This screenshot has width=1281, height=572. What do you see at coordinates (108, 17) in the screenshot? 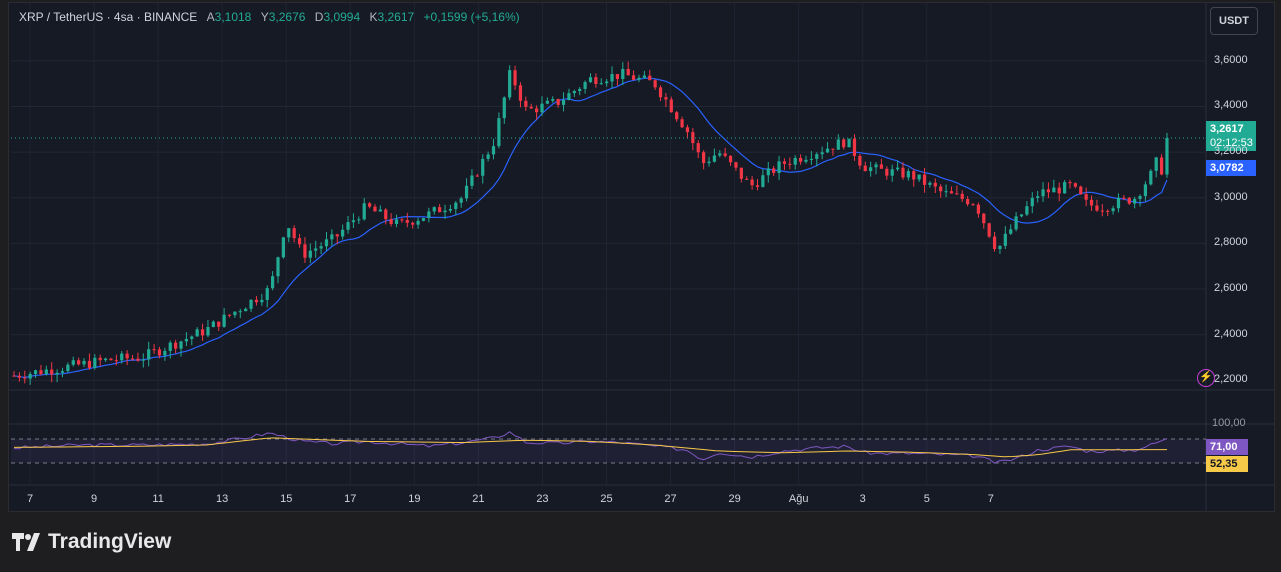
I see `symbol-title: XRP / TetherUS · 4sa · BINANCE` at bounding box center [108, 17].